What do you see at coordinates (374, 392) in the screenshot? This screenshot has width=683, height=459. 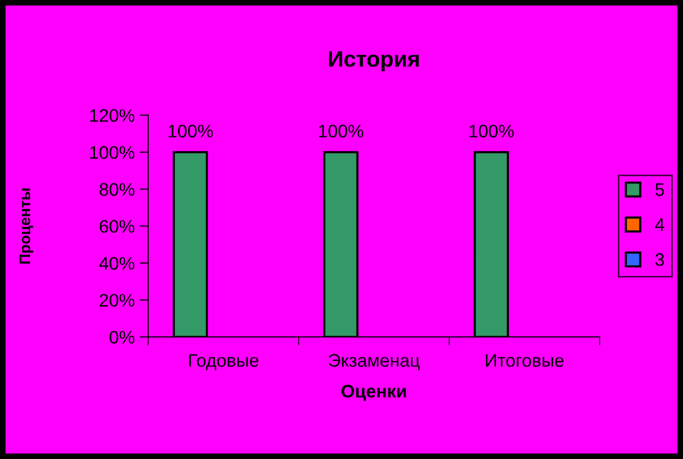 I see `x-axis-title: Оценки` at bounding box center [374, 392].